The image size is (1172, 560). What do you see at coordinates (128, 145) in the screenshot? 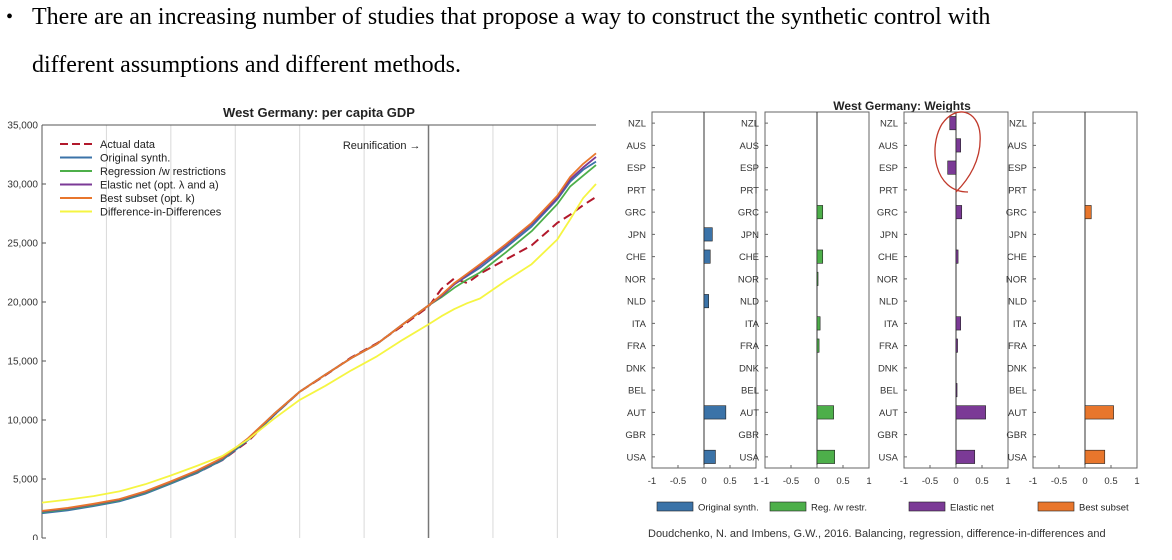
I see `legend-label: Actual data` at bounding box center [128, 145].